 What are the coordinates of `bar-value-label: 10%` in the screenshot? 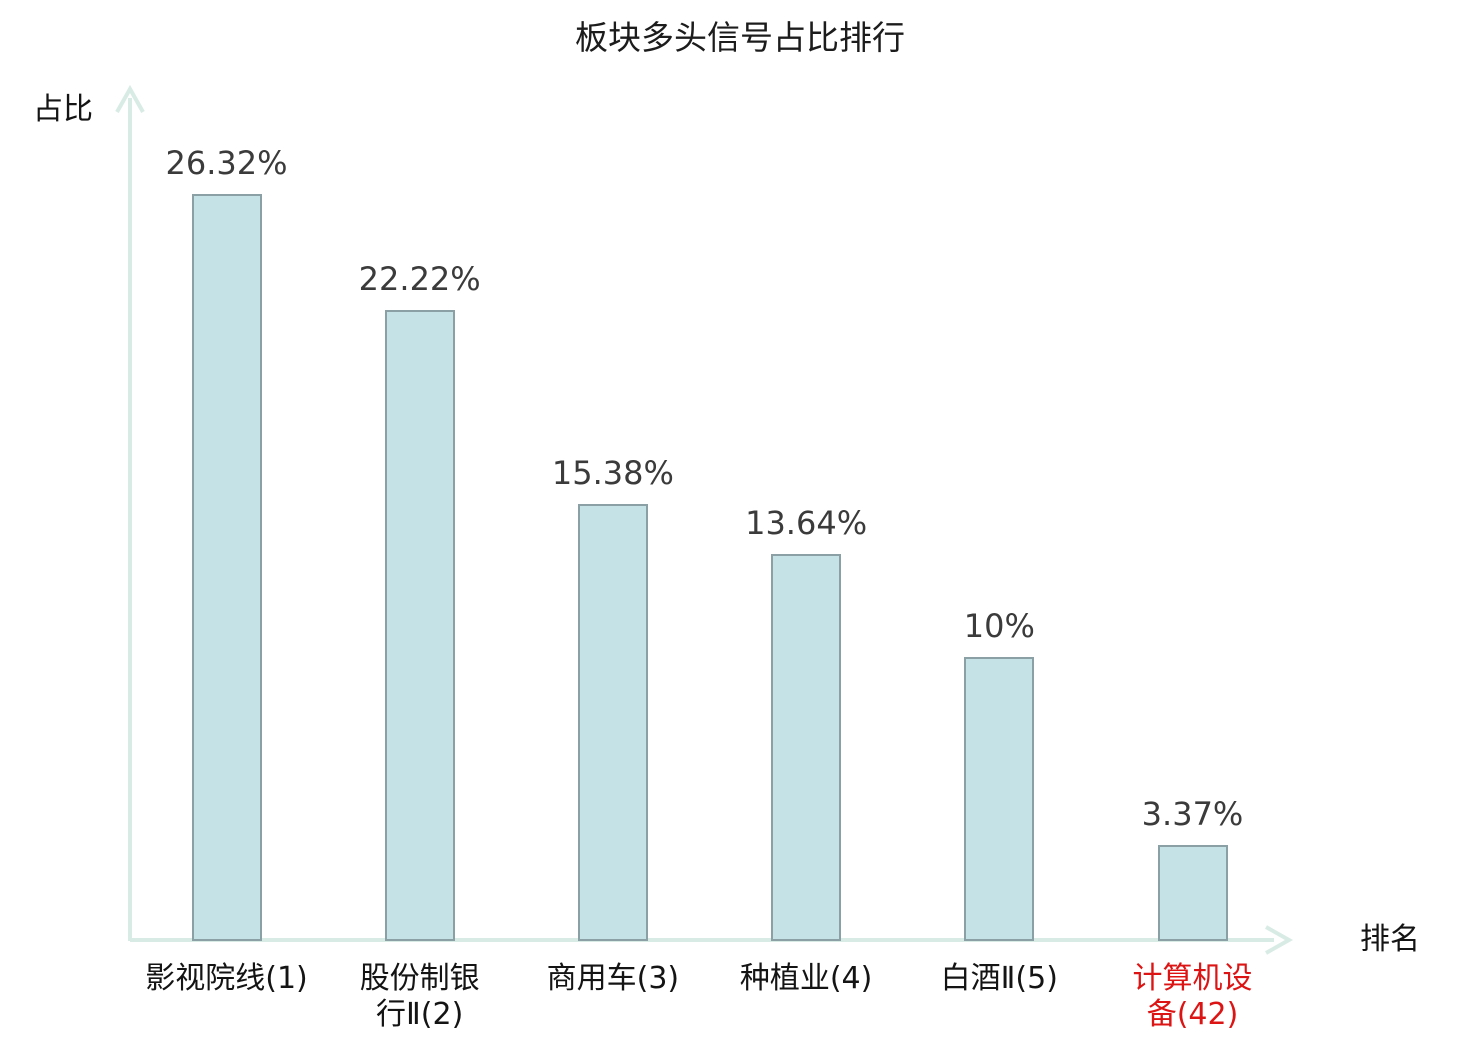 It's located at (999, 626).